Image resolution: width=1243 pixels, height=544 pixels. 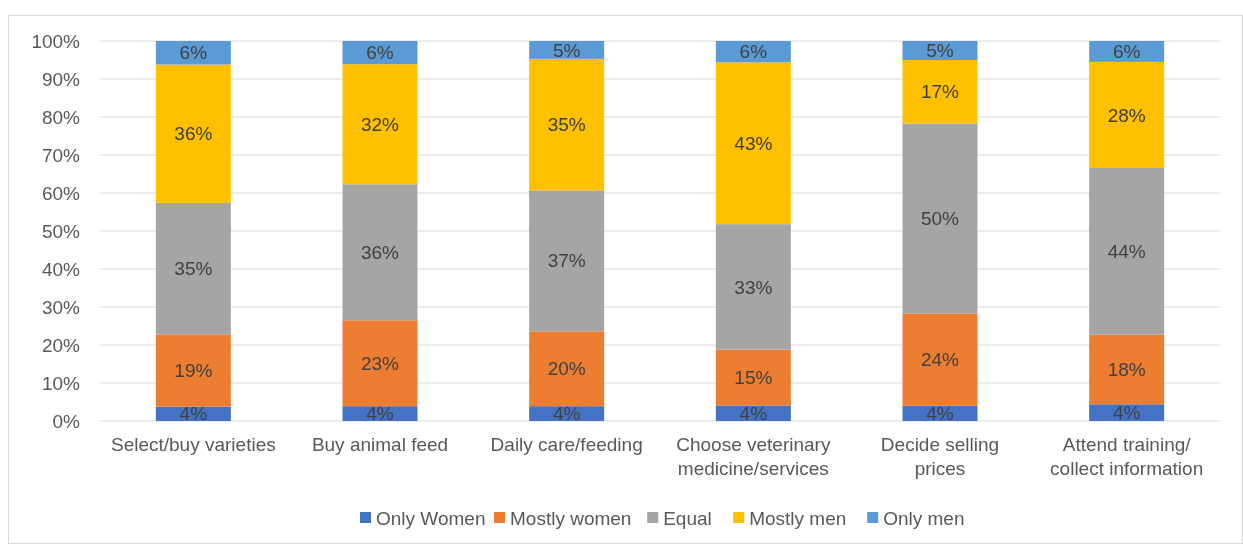 I want to click on y-tick-label: 90%, so click(x=61, y=79).